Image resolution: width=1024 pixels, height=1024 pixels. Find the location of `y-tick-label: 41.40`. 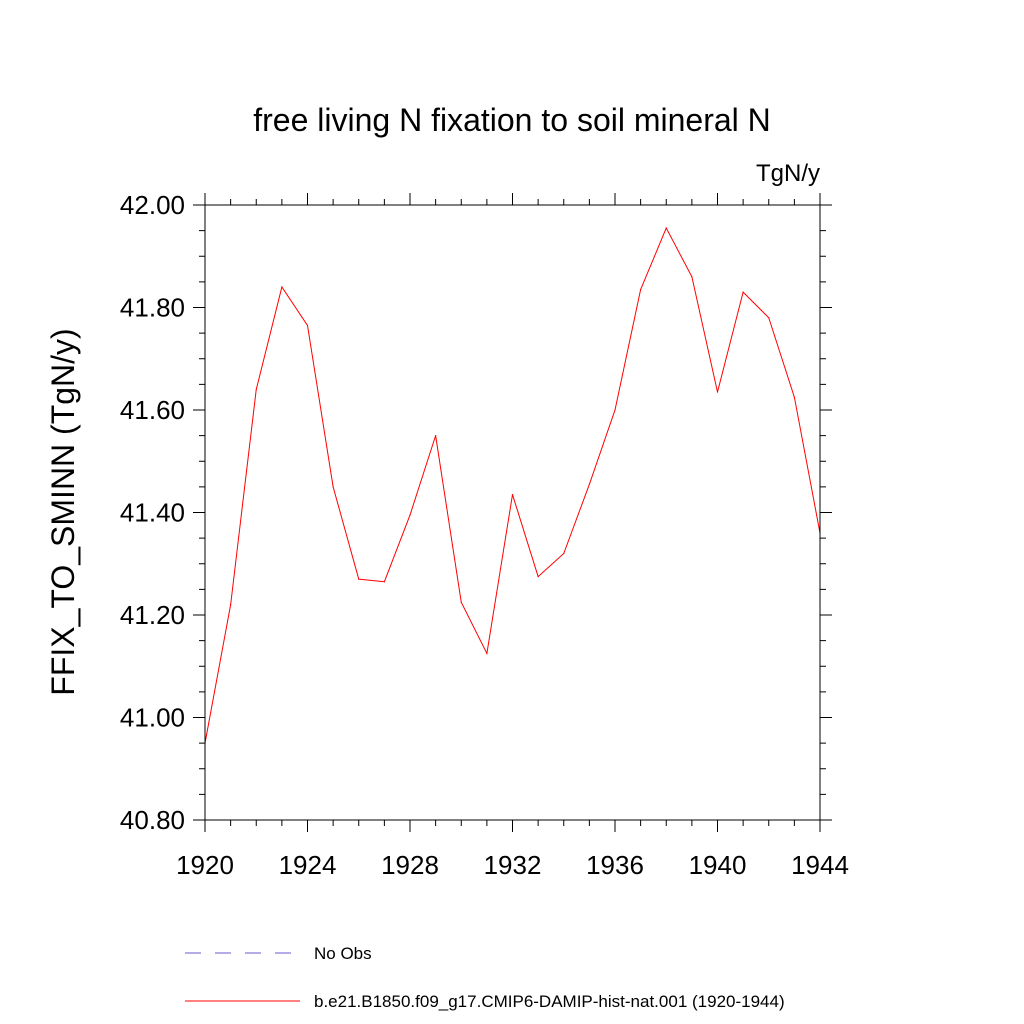

y-tick-label: 41.40 is located at coordinates (152, 513).